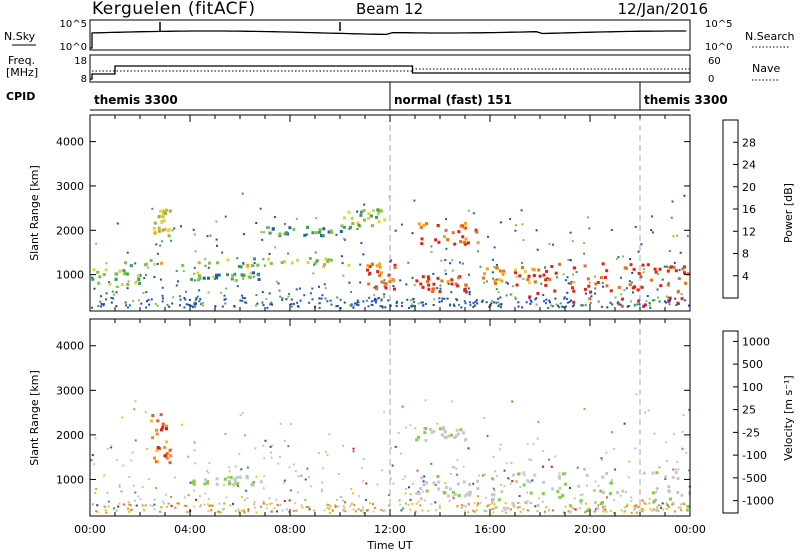 This screenshot has height=554, width=800. I want to click on beam-title: Beam 12, so click(389, 9).